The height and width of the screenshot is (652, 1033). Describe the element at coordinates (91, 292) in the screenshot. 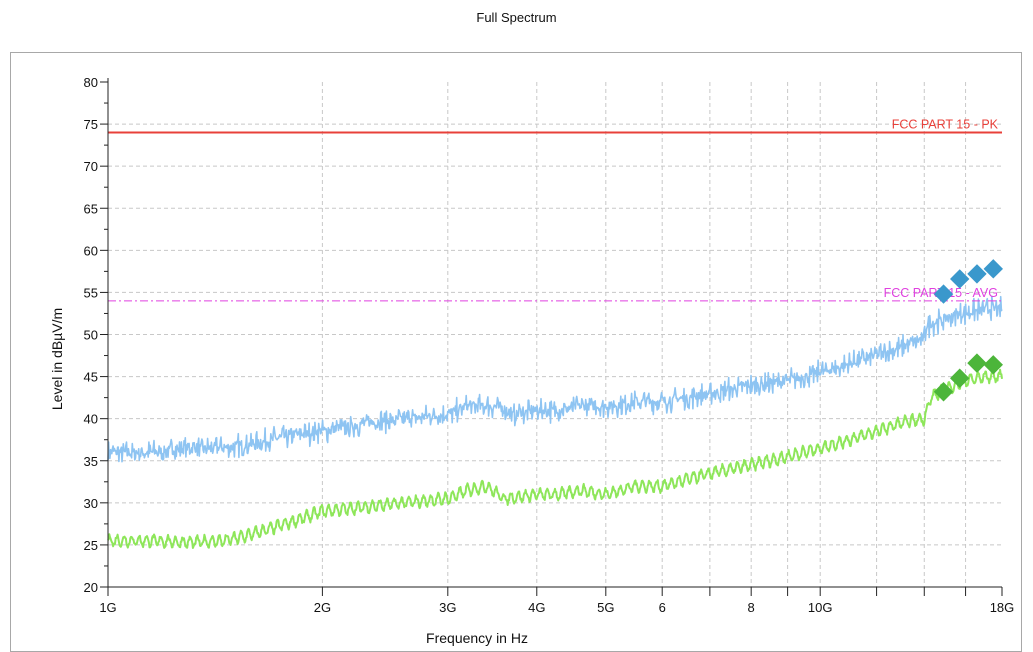

I see `y-tick-label: 55` at that location.